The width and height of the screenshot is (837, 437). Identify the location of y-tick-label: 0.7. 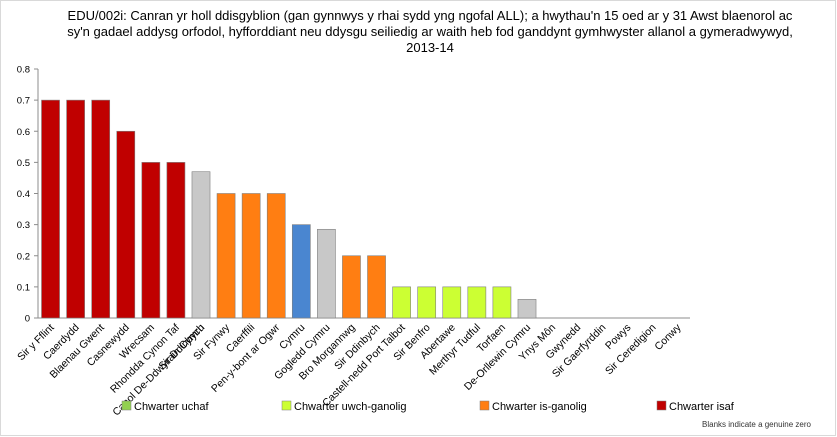
(23, 101).